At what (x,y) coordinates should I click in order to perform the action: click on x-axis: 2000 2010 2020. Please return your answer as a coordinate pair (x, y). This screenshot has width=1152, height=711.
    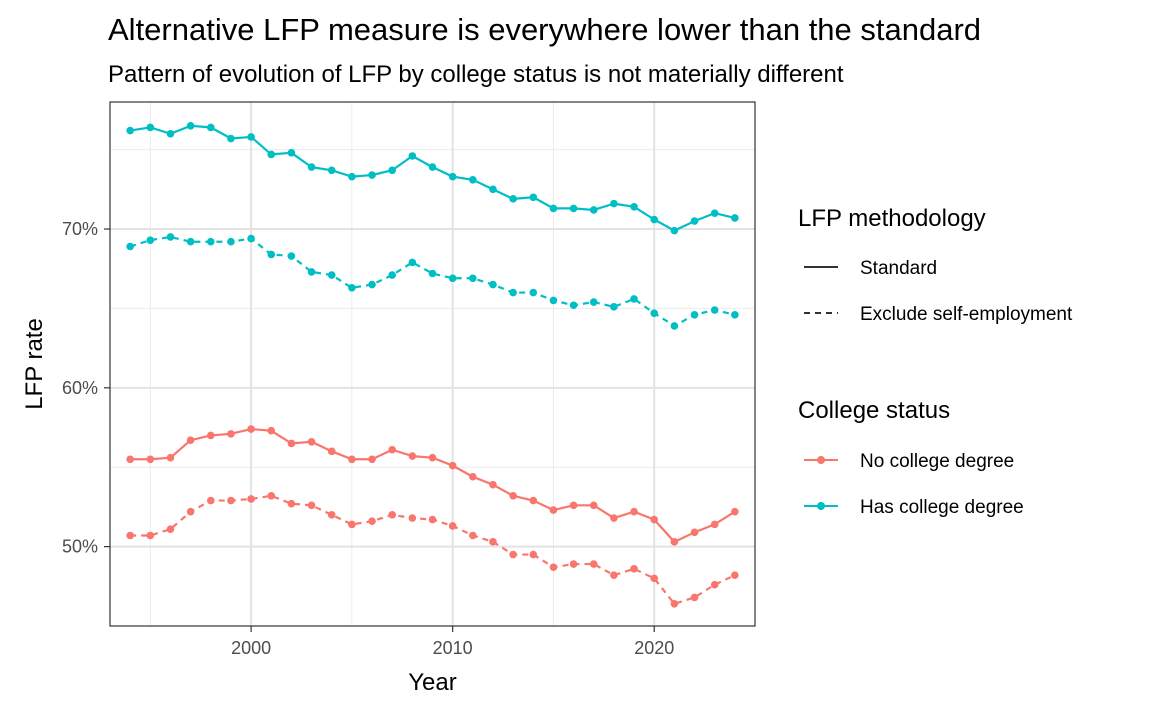
    Looking at the image, I should click on (452, 642).